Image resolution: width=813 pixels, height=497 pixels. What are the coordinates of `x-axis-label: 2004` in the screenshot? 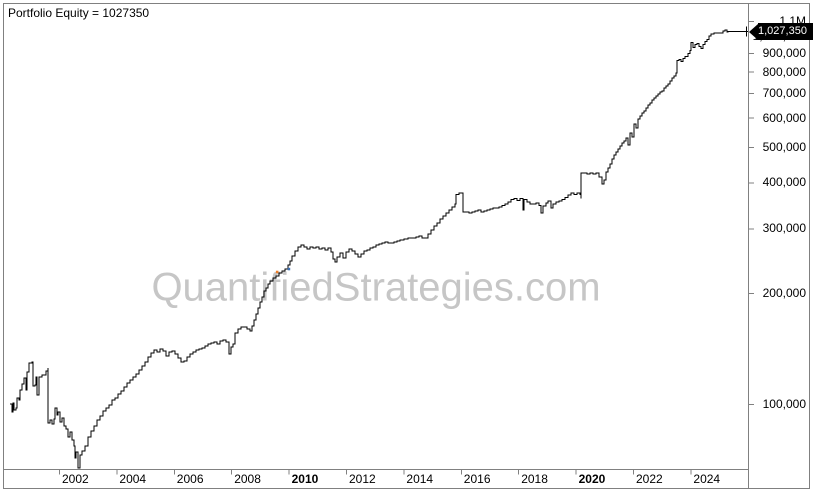 It's located at (133, 479).